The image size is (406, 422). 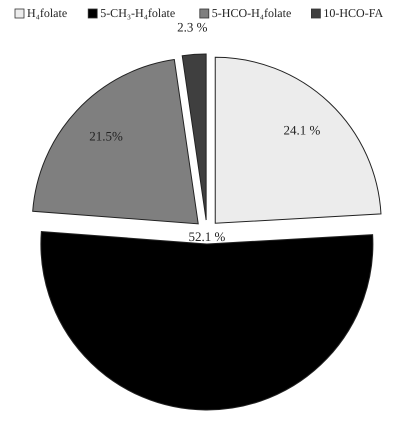 What do you see at coordinates (353, 13) in the screenshot?
I see `legend-label: 10-HCO-FA` at bounding box center [353, 13].